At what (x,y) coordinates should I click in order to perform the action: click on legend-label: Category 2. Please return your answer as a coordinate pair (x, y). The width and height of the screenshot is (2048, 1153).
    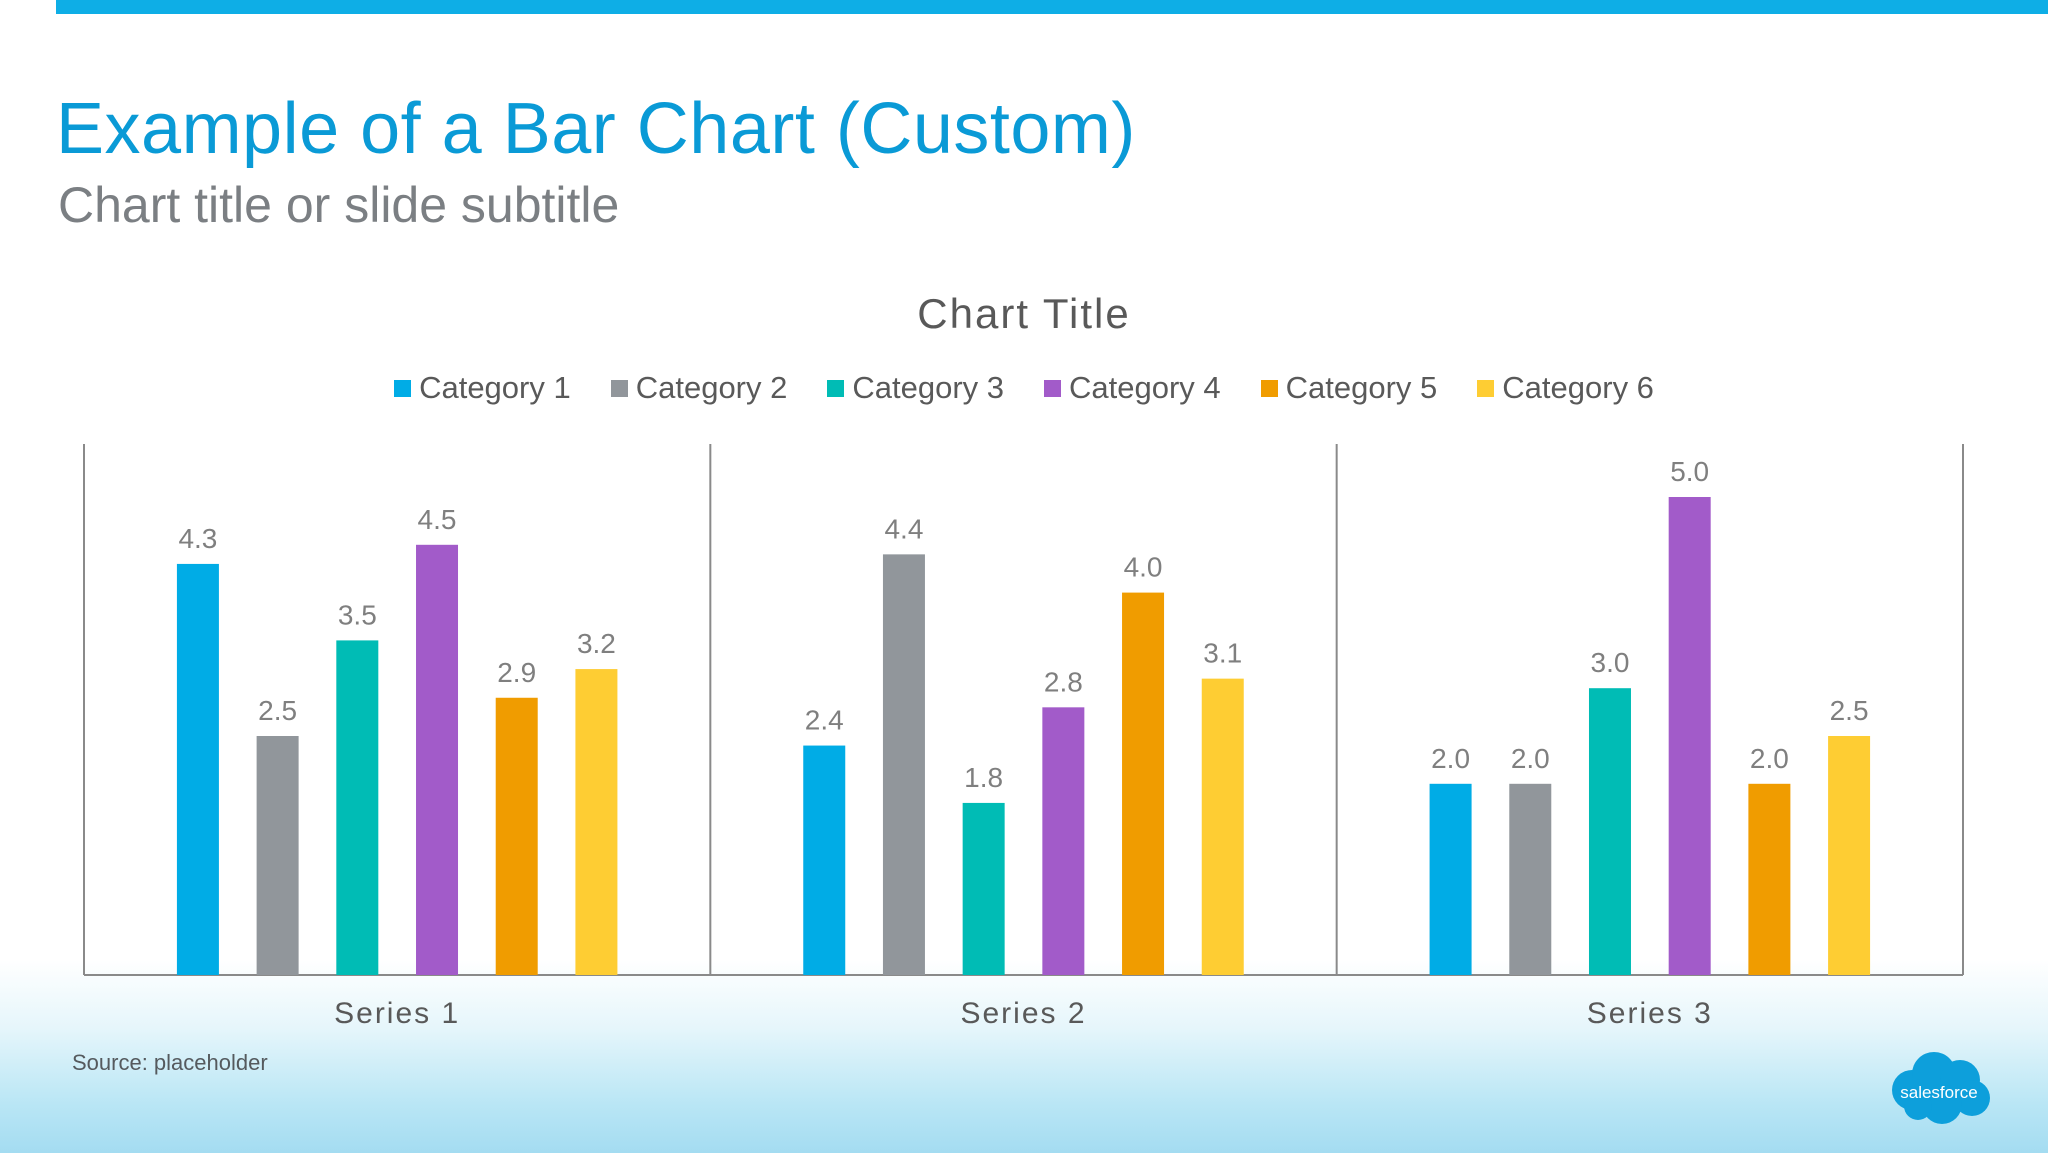
    Looking at the image, I should click on (711, 387).